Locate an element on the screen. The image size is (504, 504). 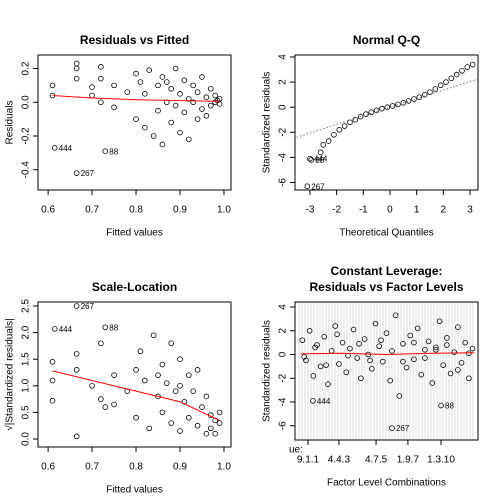
plot-box is located at coordinates (386, 371).